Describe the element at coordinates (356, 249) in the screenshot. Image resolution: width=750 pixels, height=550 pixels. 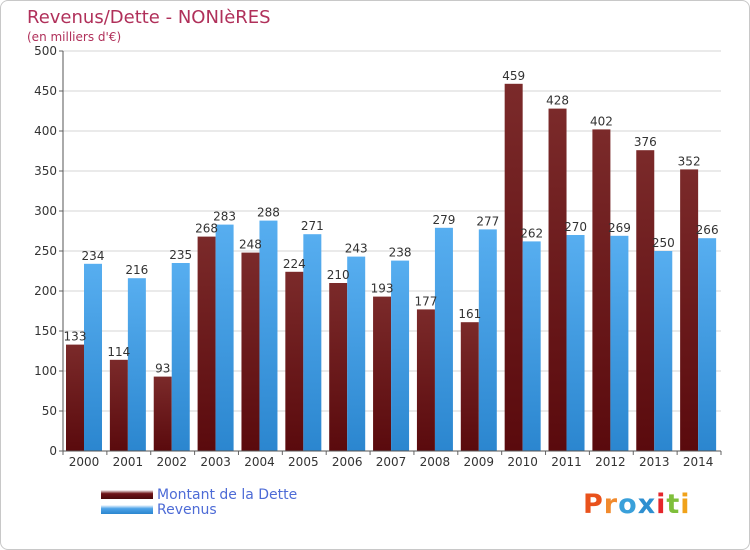
I see `data-label-revenue: 243` at that location.